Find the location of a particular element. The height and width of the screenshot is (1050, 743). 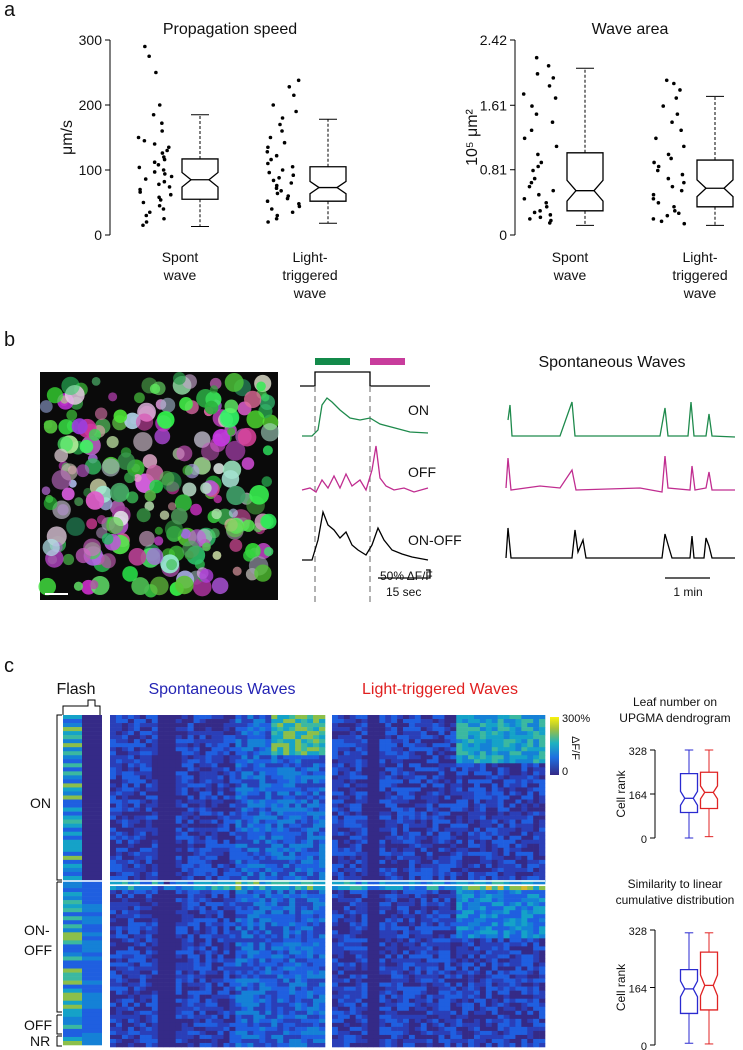

micrograph is located at coordinates (159, 486).